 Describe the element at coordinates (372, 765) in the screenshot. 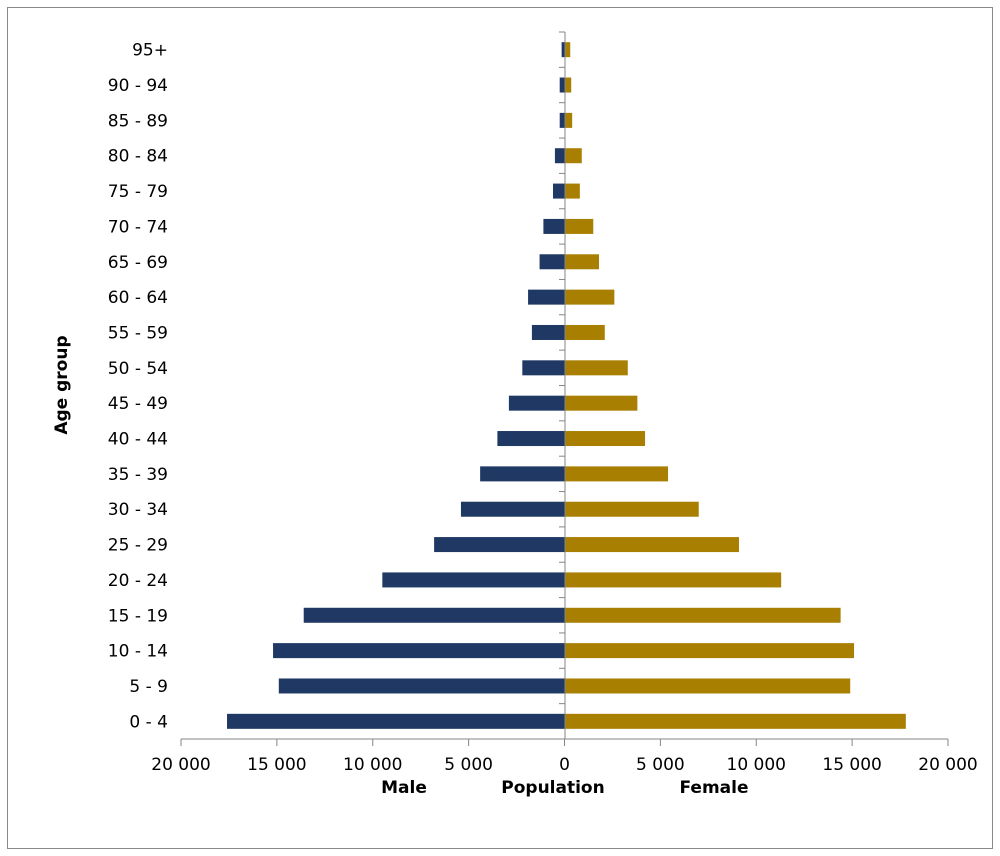

I see `x-tick-label-2: 10 000` at that location.